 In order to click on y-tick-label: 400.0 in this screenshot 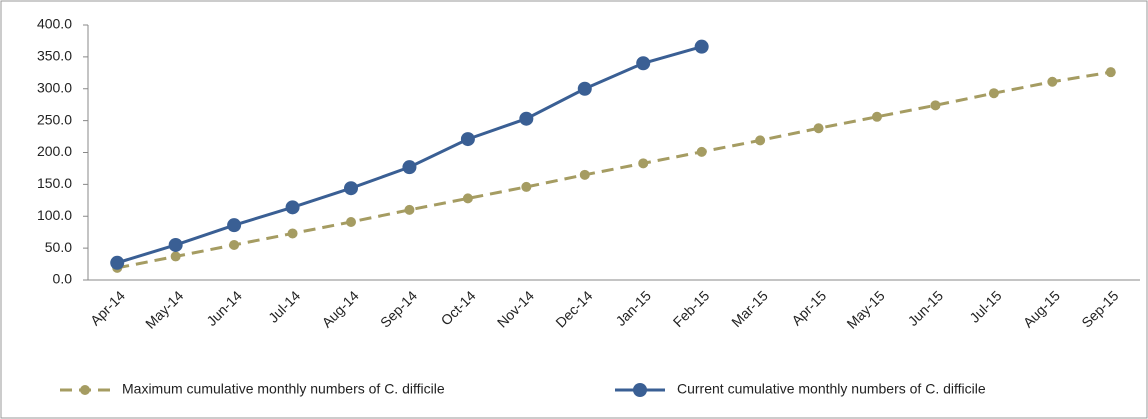, I will do `click(54, 24)`.